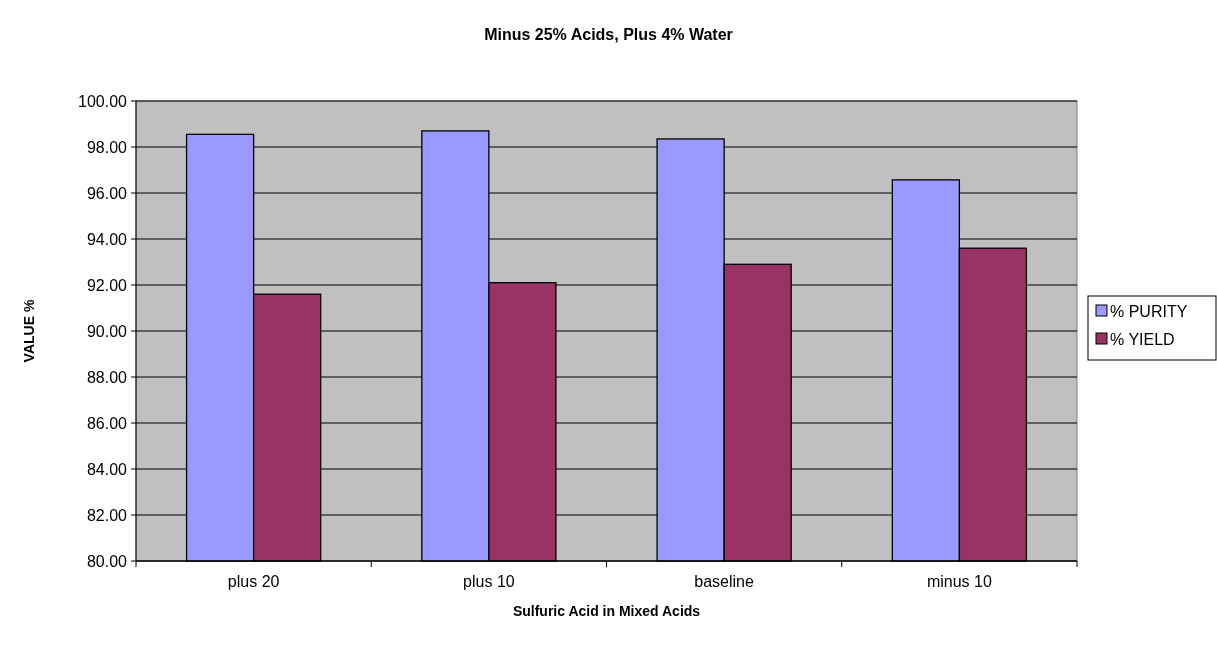 This screenshot has width=1217, height=649. What do you see at coordinates (1142, 339) in the screenshot?
I see `legend-label: % YIELD` at bounding box center [1142, 339].